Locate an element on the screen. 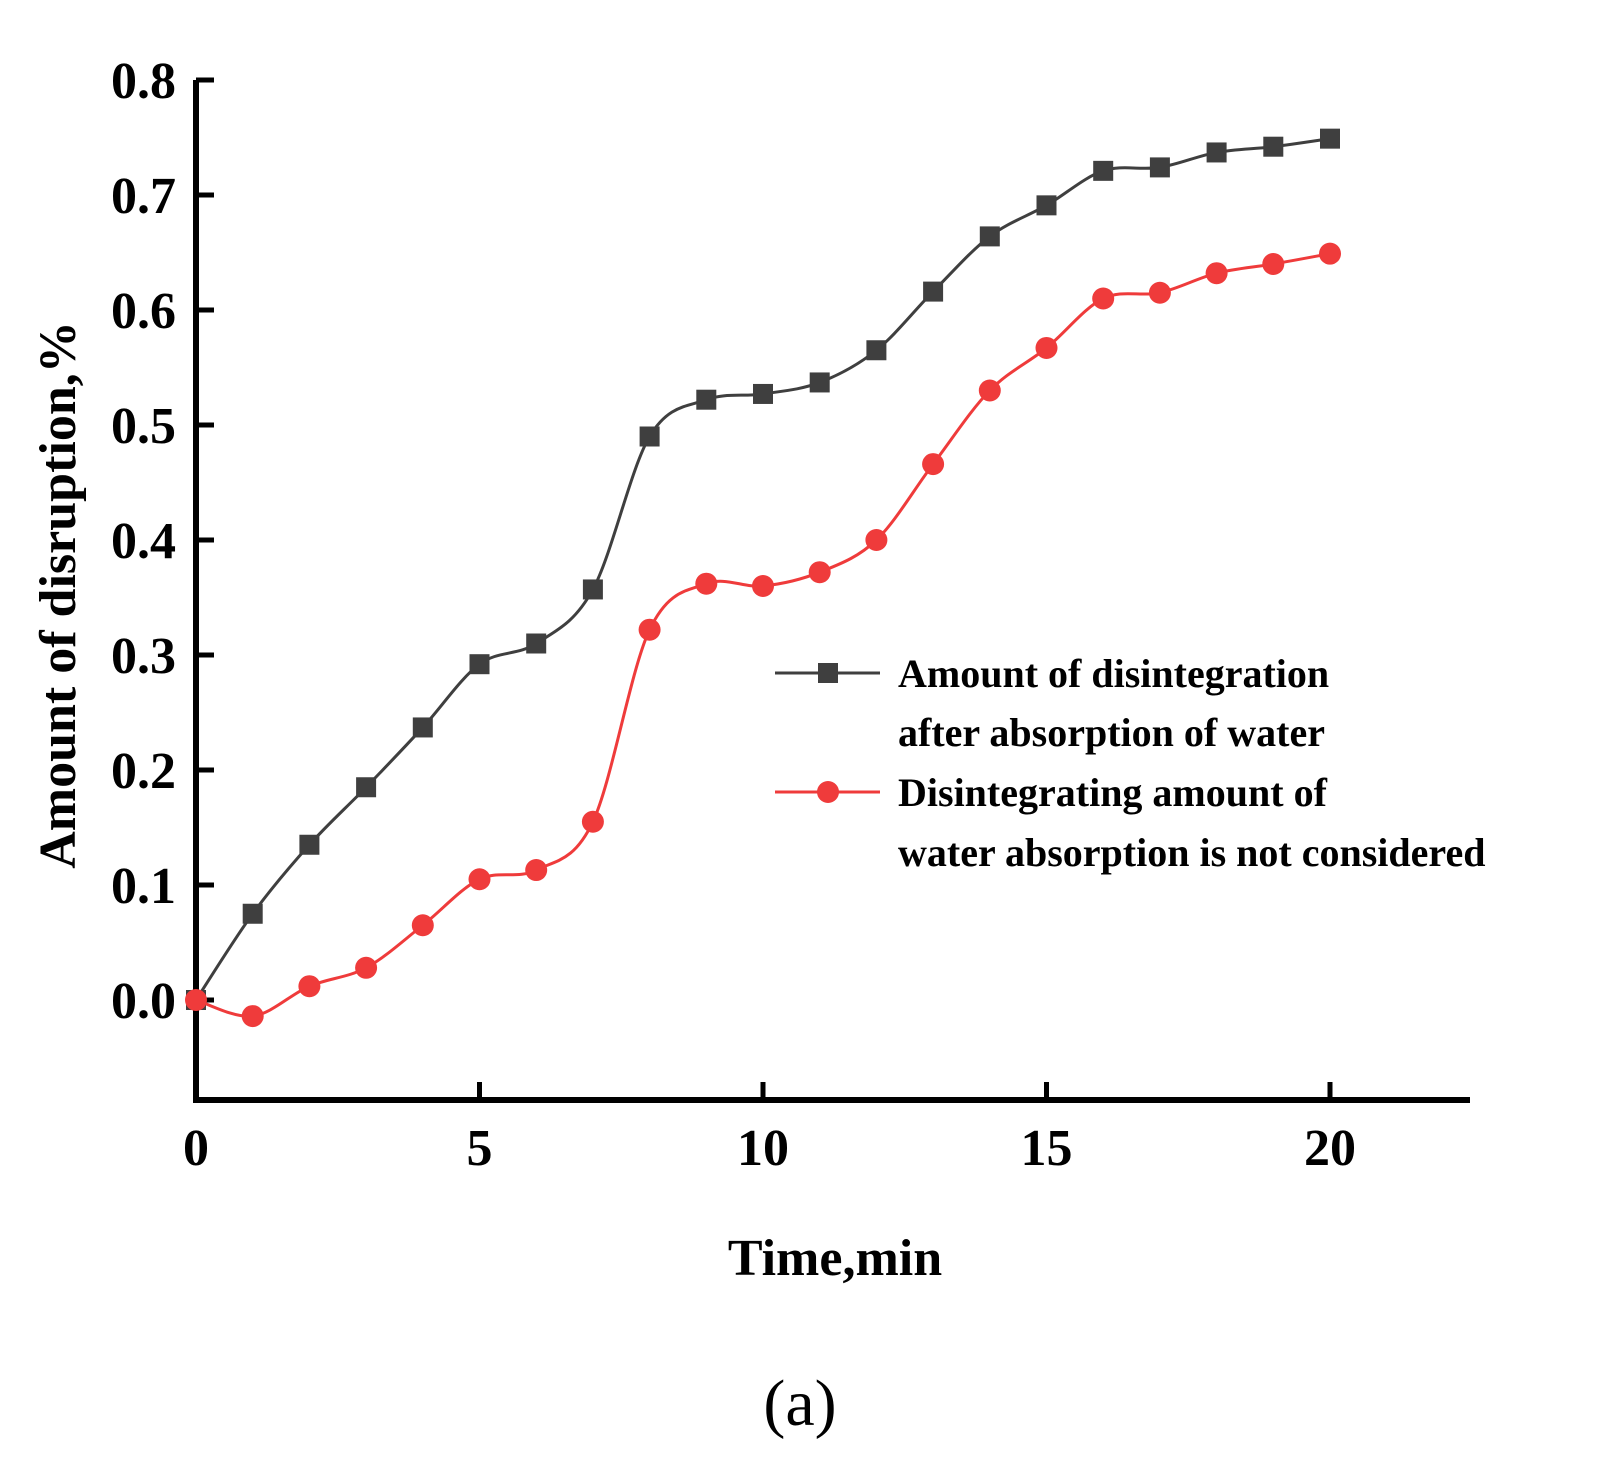 This screenshot has width=1623, height=1470. x-ticks: 0 5 10 15 20 is located at coordinates (769, 1129).